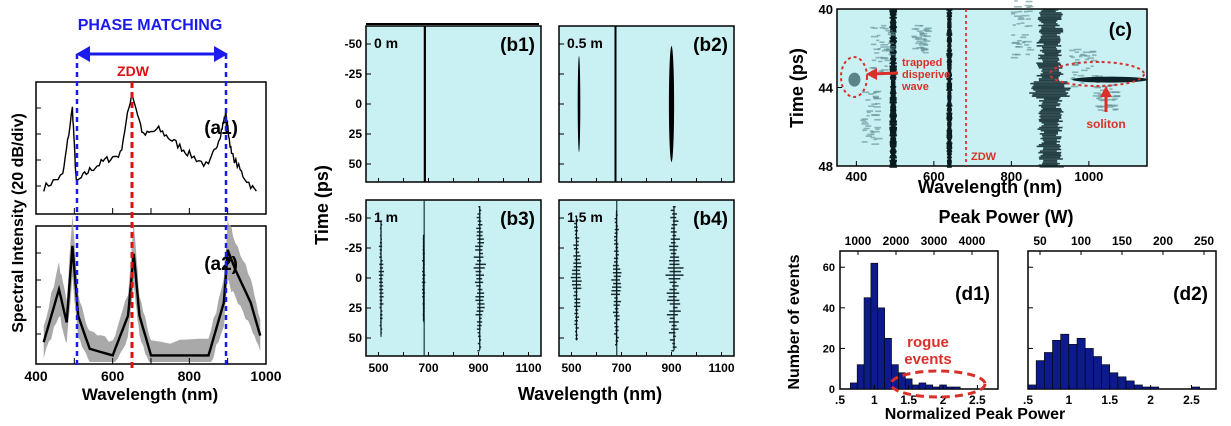 The height and width of the screenshot is (426, 1231). Describe the element at coordinates (908, 400) in the screenshot. I see `d1-xtick-label: 1.5` at that location.